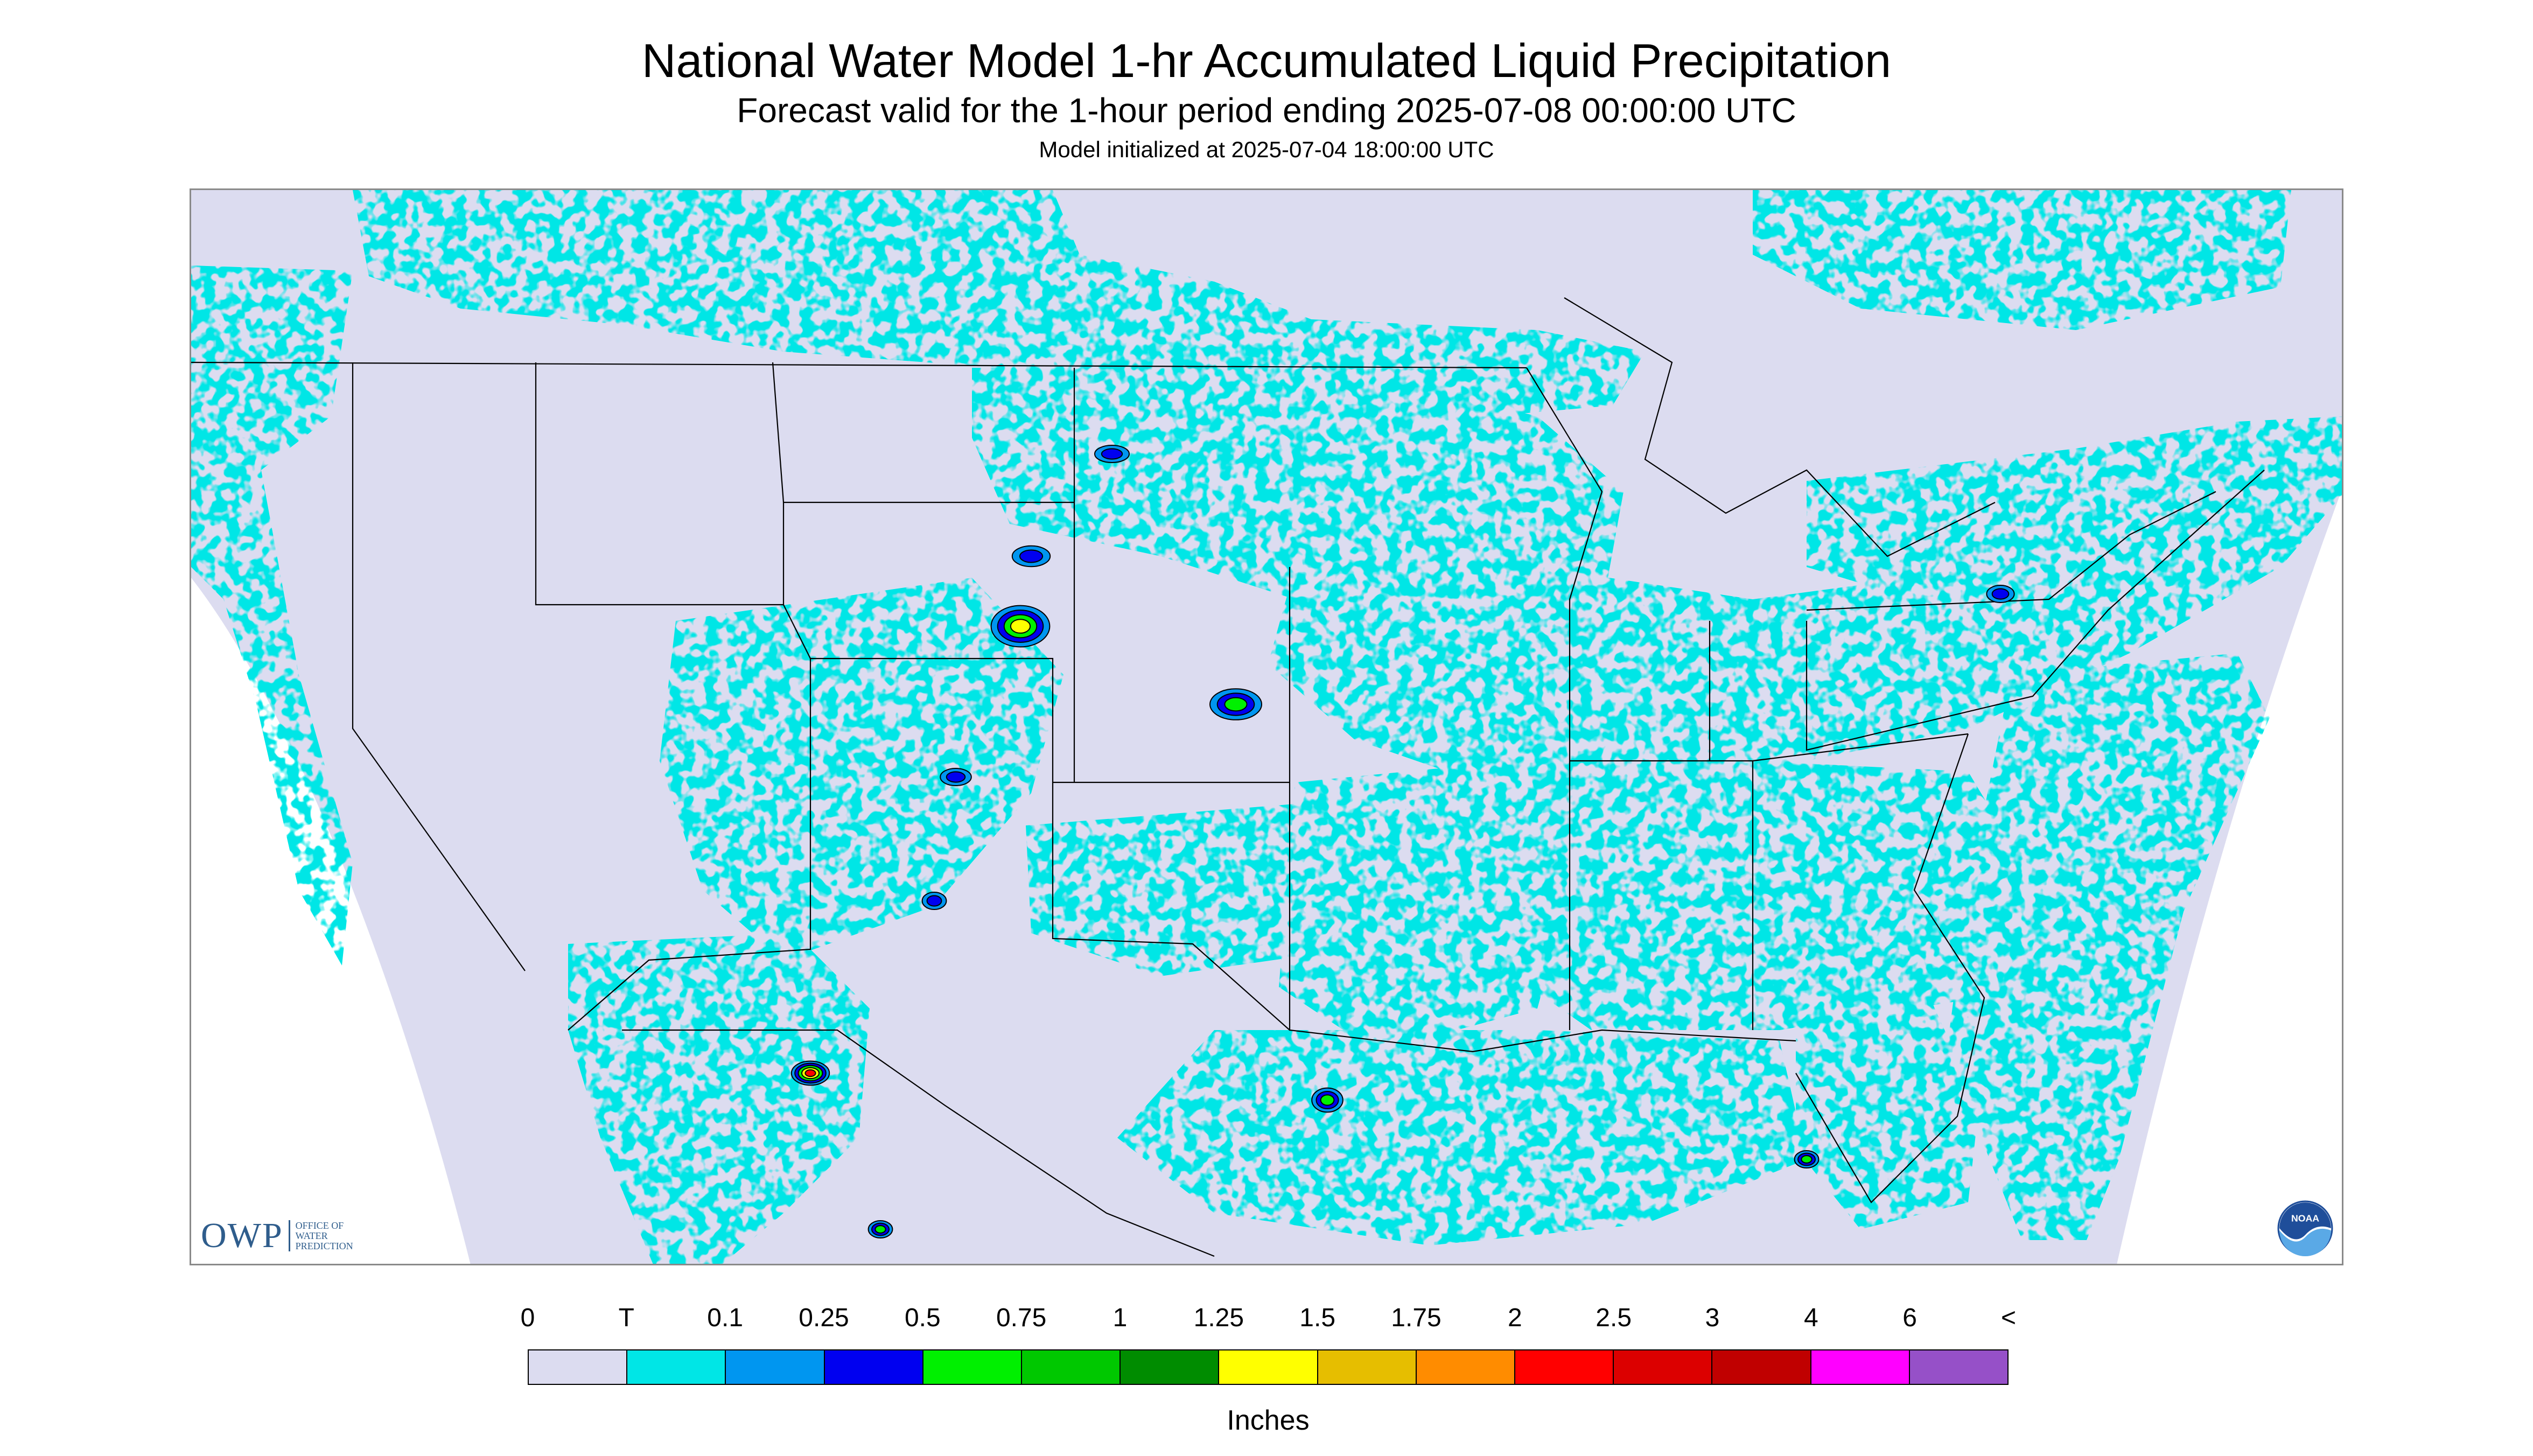 The height and width of the screenshot is (1456, 2533). I want to click on owp-logo: OWP Office of Water Prediction, so click(277, 1235).